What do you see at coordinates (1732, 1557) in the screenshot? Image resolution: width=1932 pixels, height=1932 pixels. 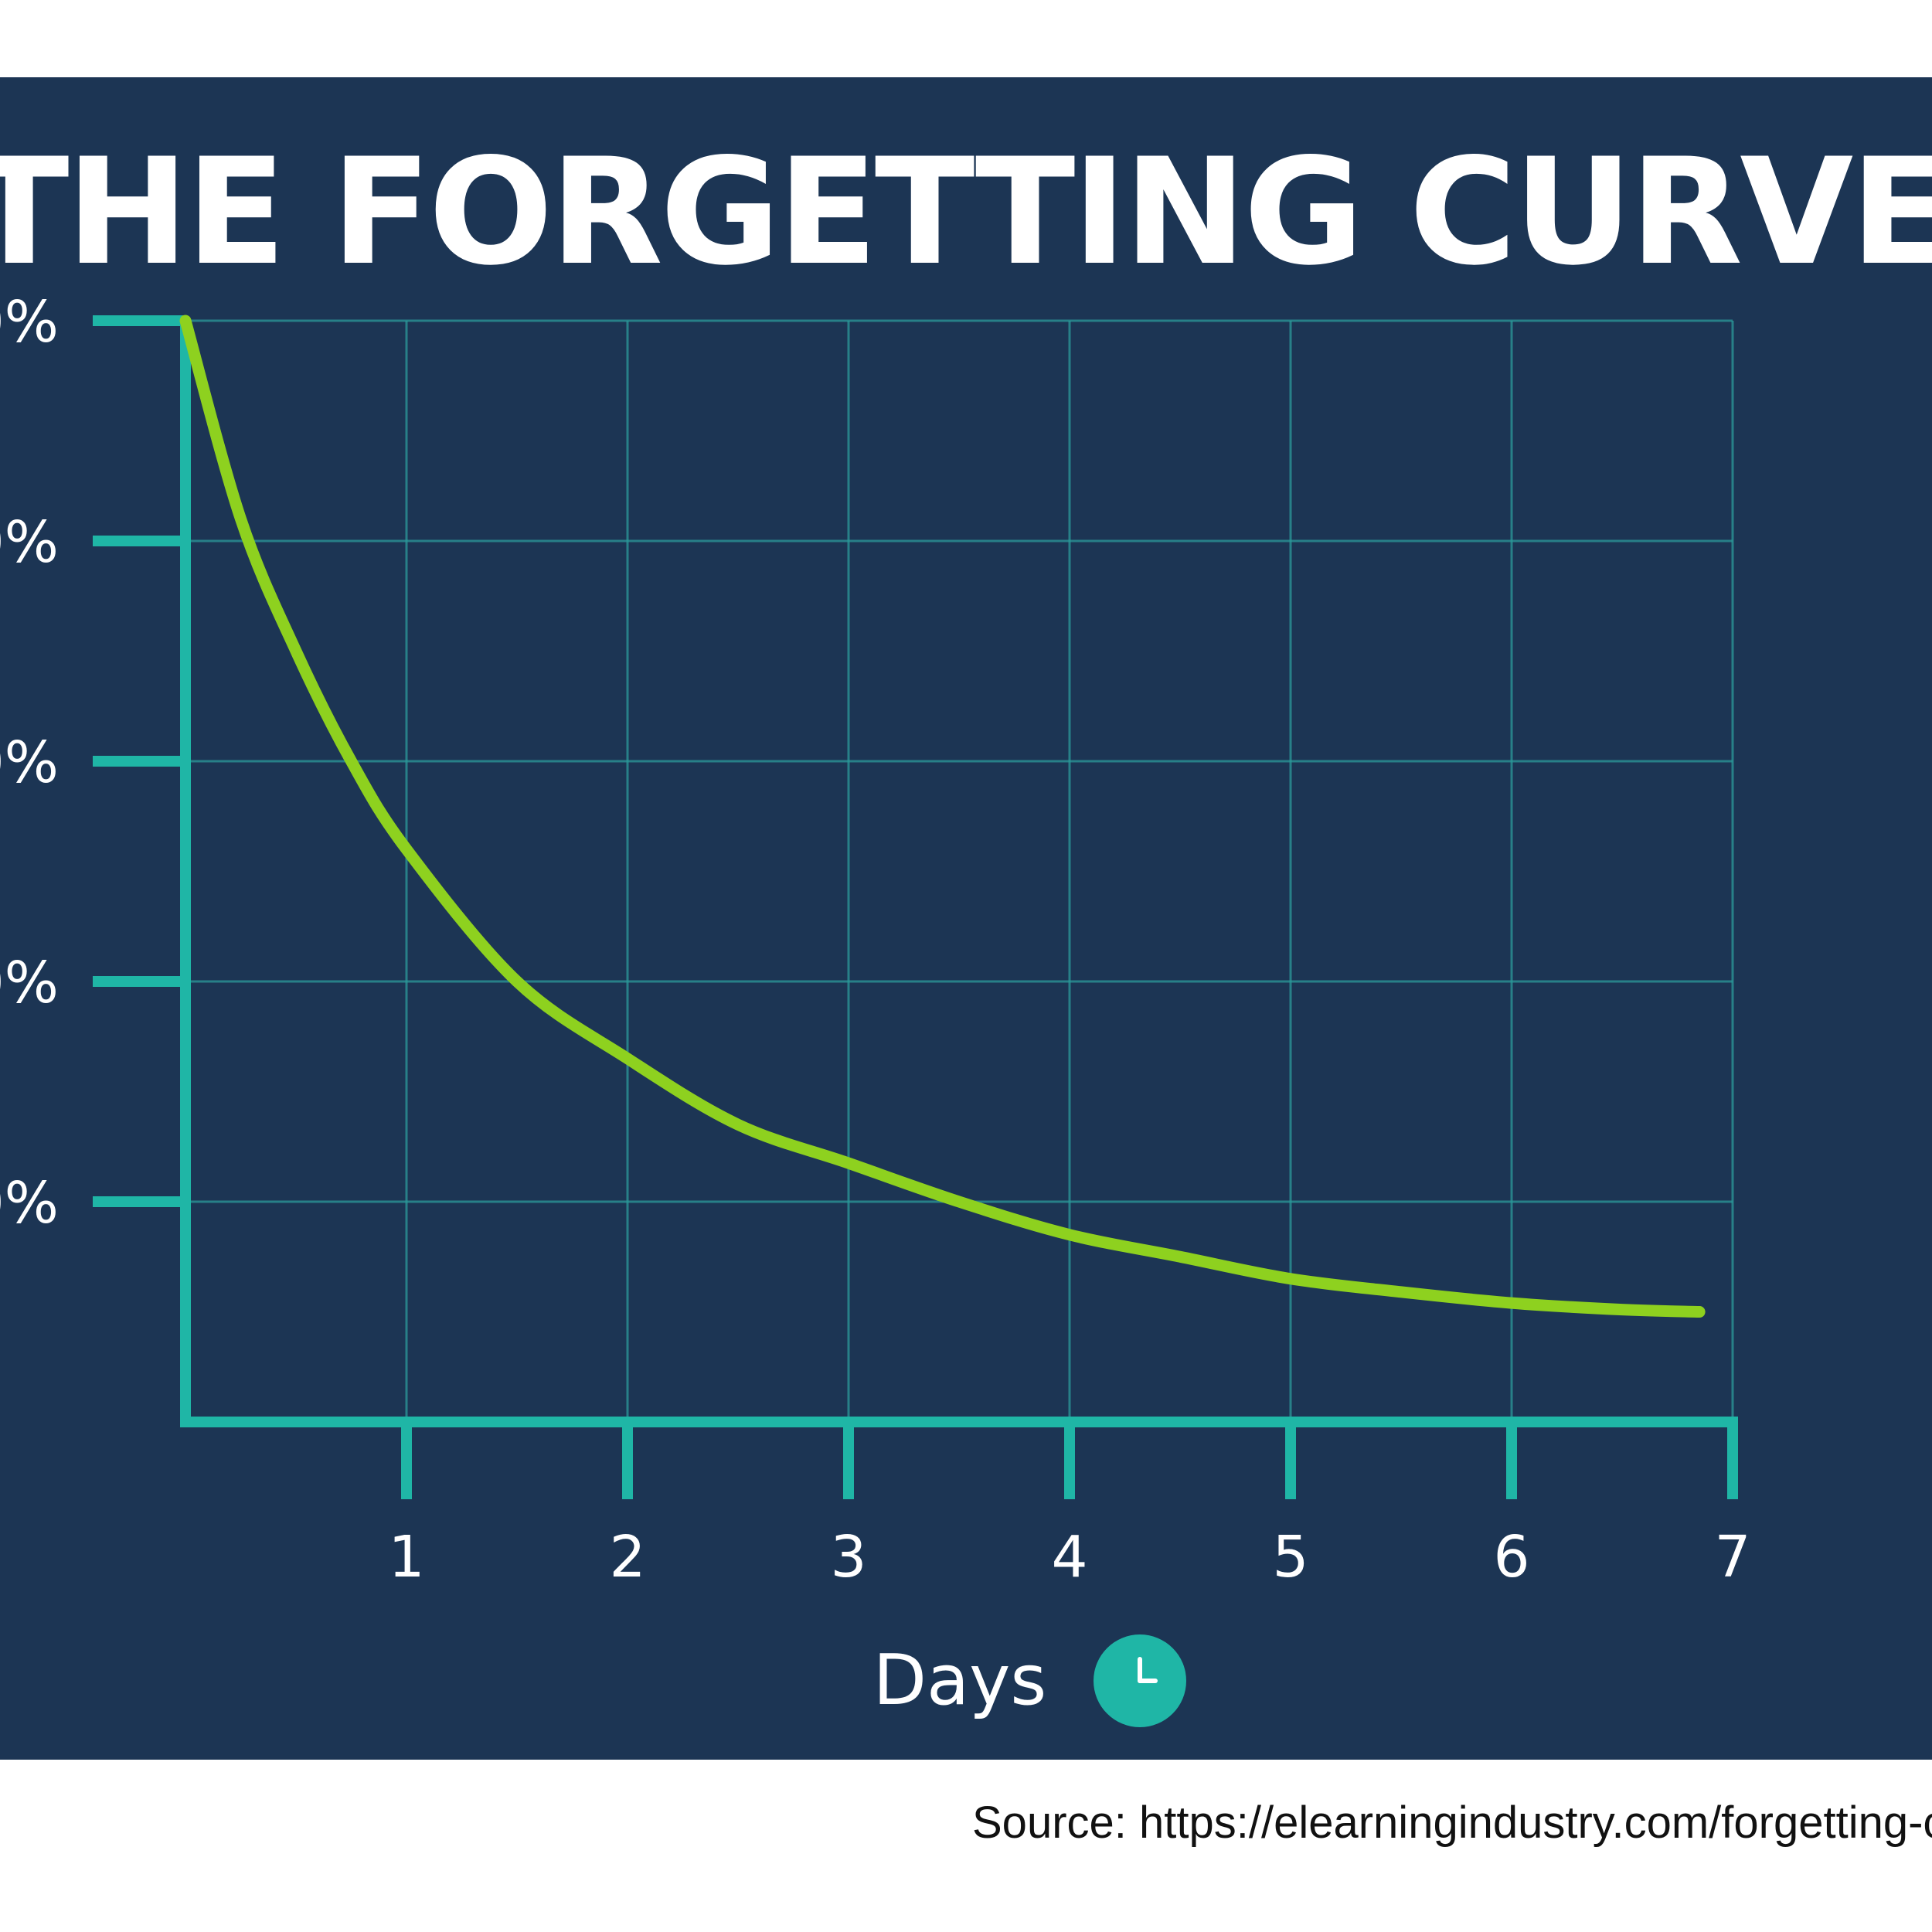 I see `x-tick-label: 7` at bounding box center [1732, 1557].